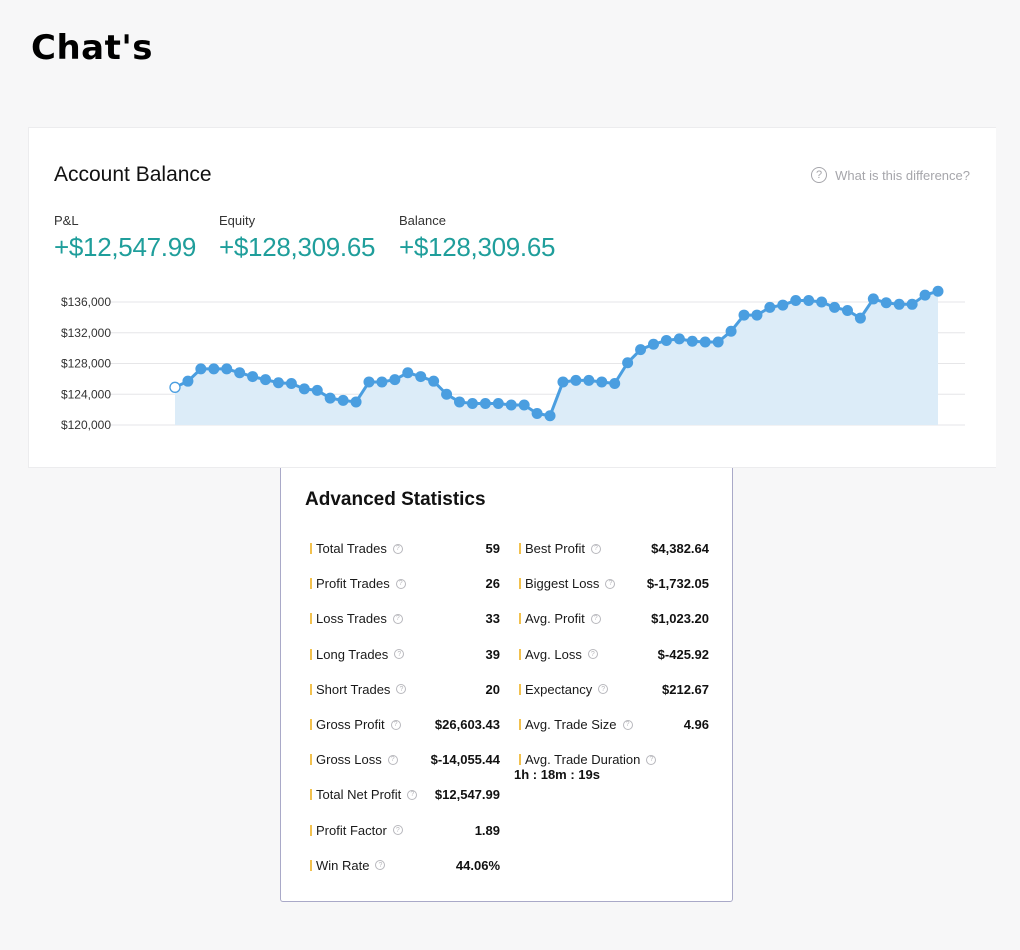  What do you see at coordinates (353, 689) in the screenshot?
I see `stat-label: Short Trades` at bounding box center [353, 689].